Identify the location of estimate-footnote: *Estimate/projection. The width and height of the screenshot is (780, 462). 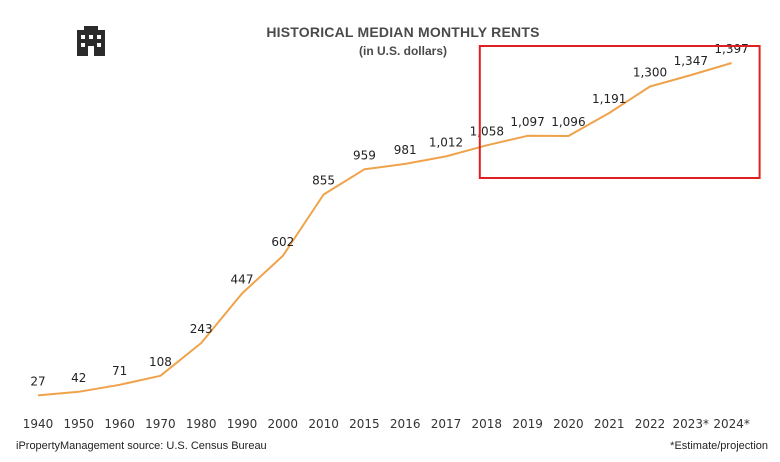
(719, 446).